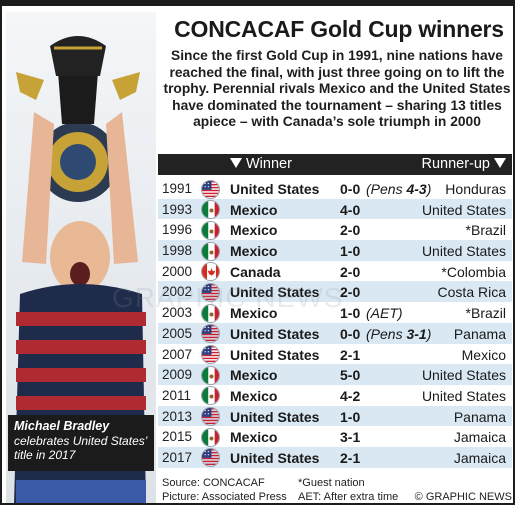 This screenshot has height=505, width=515. Describe the element at coordinates (348, 489) in the screenshot. I see `footer-notes: *Guest nation AET: After extra time` at that location.